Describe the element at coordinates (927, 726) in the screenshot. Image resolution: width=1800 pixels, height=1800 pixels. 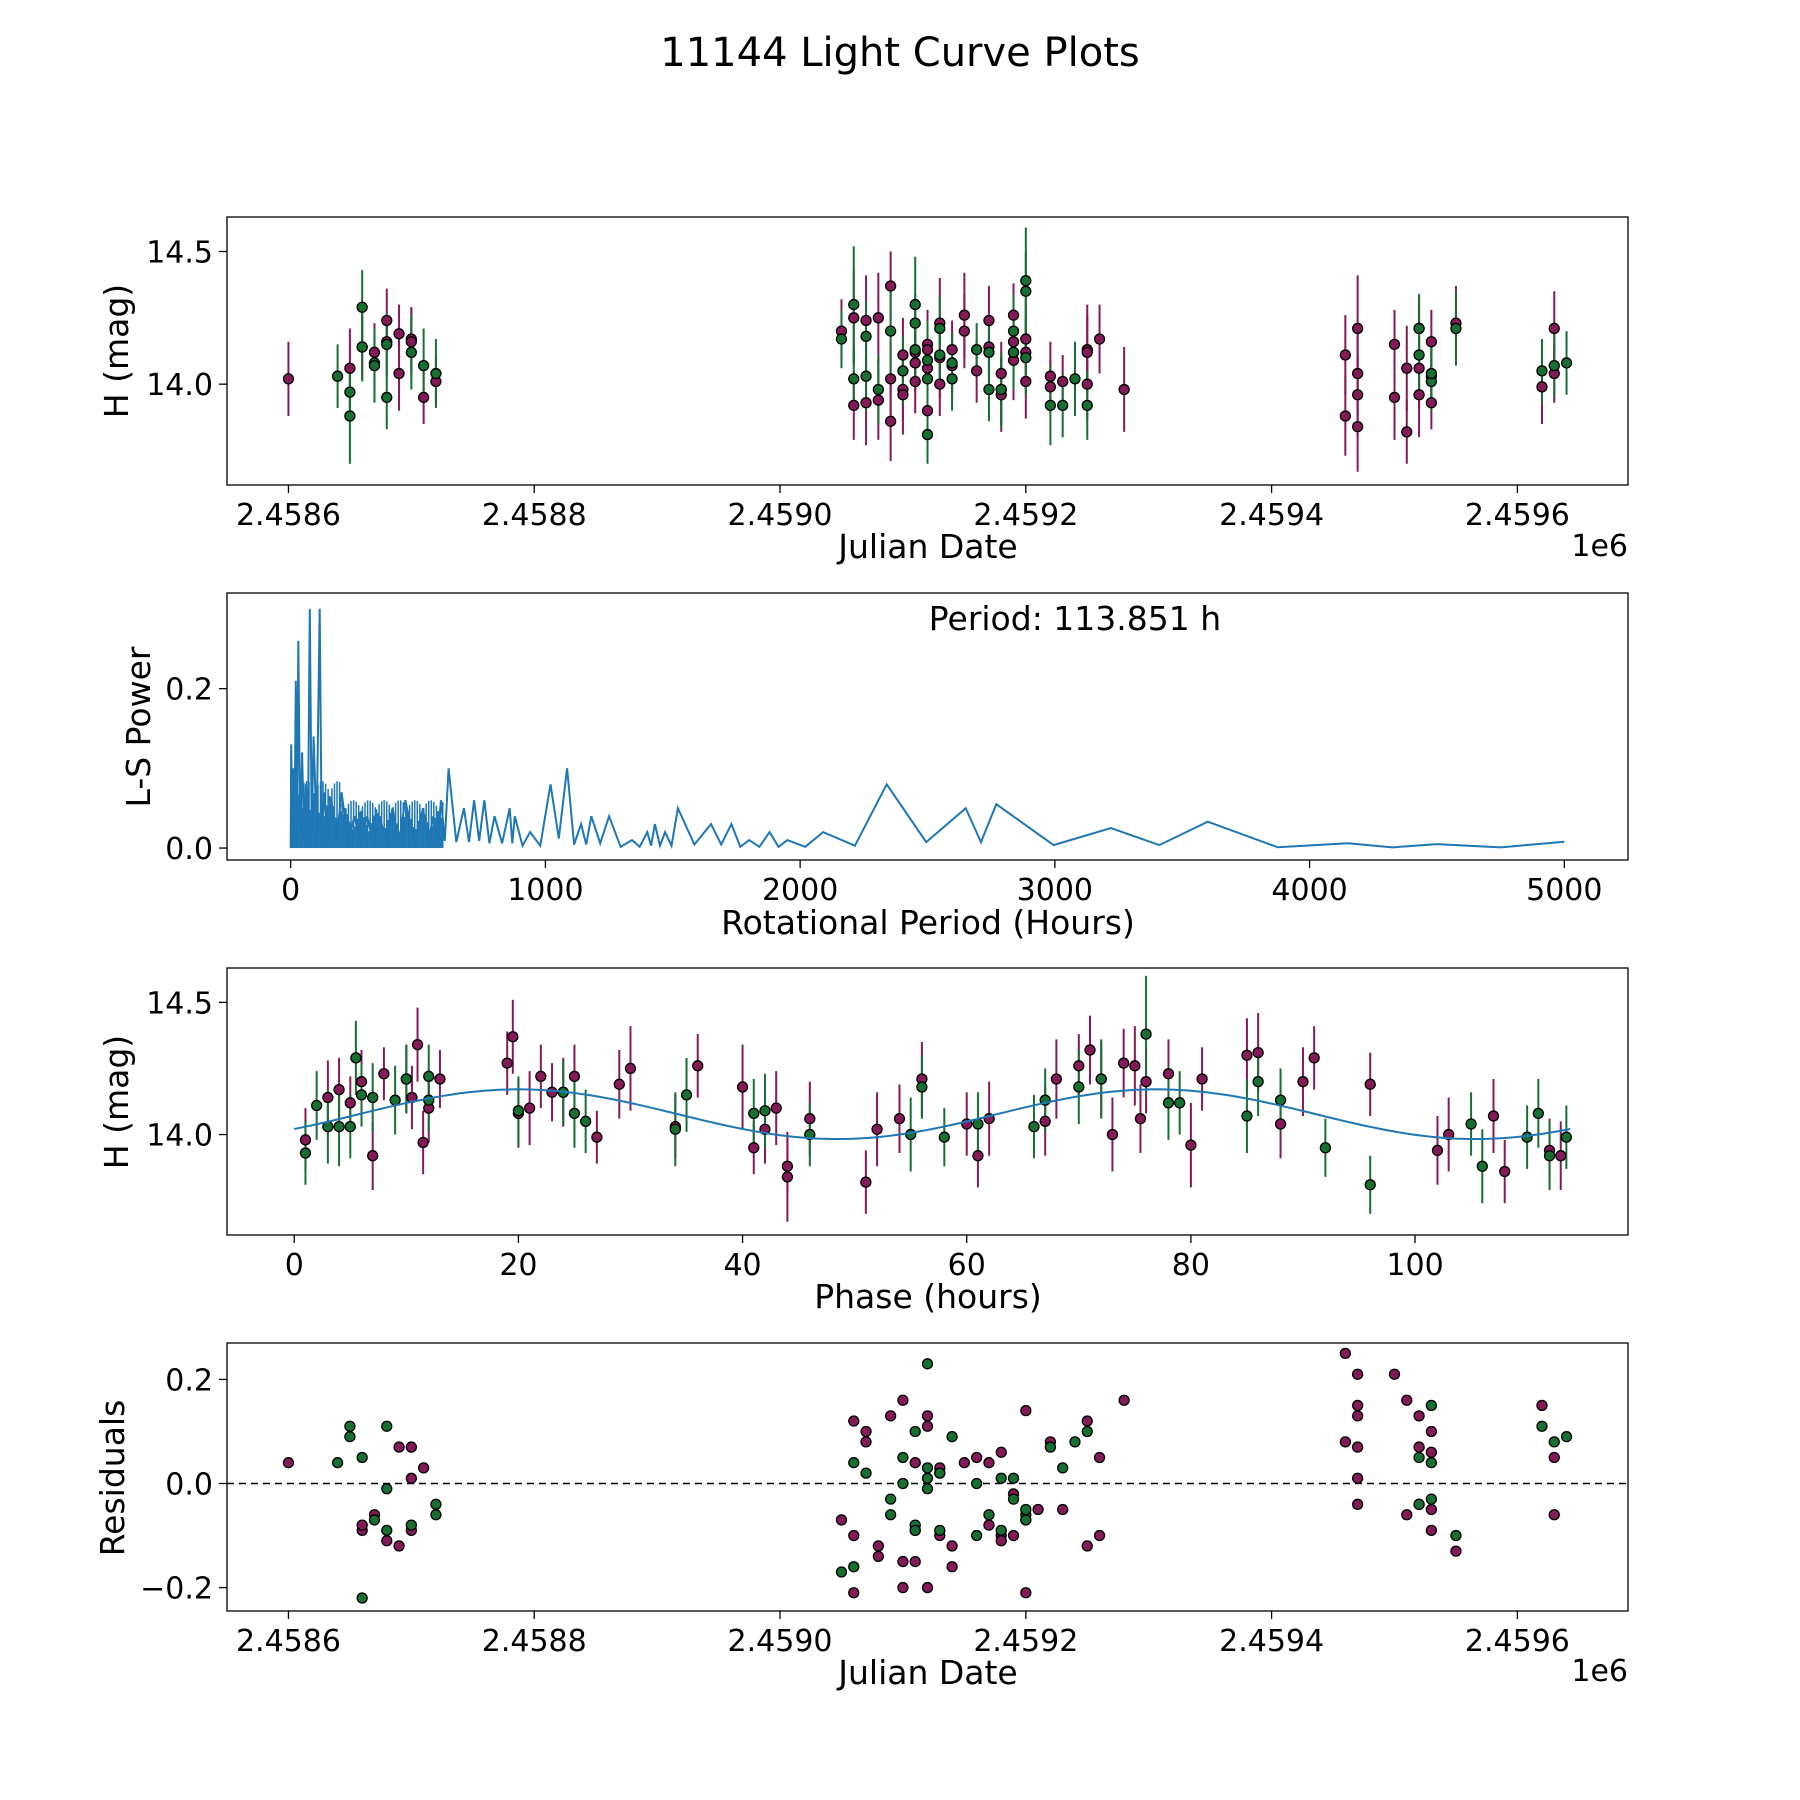
I see `periodogram-frame` at that location.